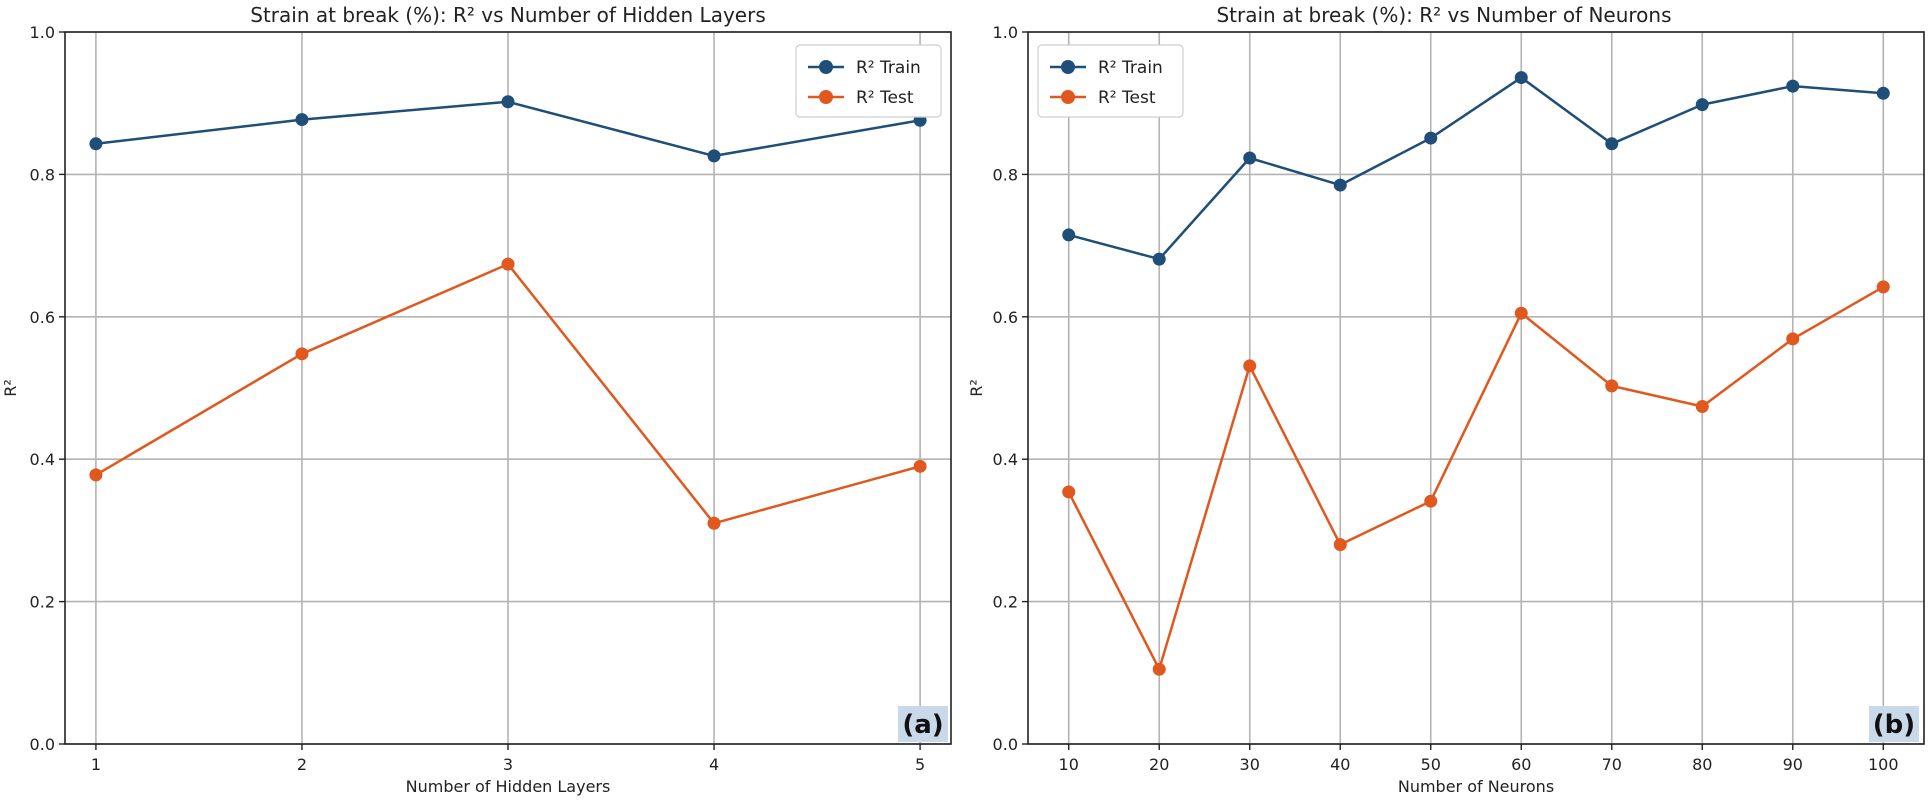  Describe the element at coordinates (1069, 764) in the screenshot. I see `x-tick-label: 10` at that location.